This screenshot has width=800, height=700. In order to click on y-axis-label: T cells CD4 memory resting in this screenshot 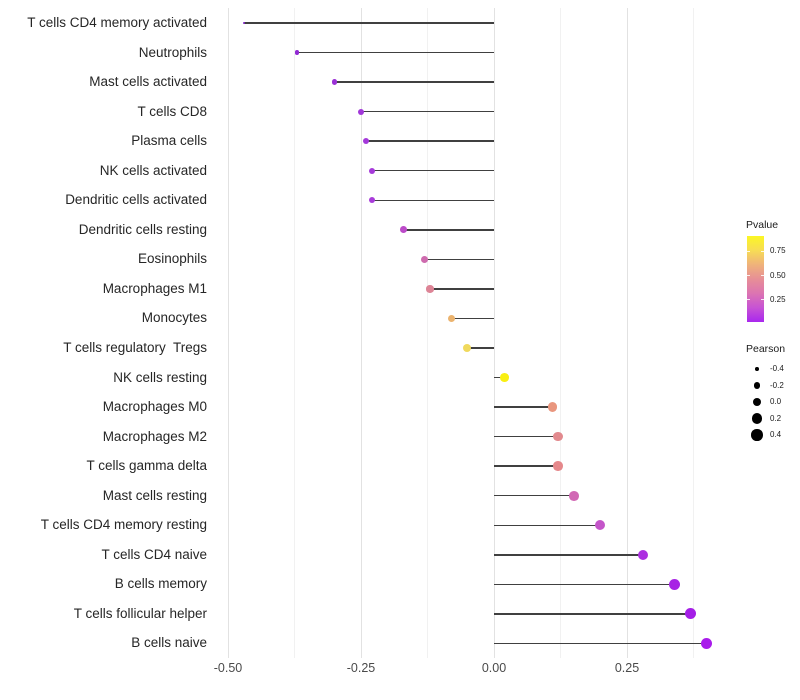, I will do `click(123, 525)`.